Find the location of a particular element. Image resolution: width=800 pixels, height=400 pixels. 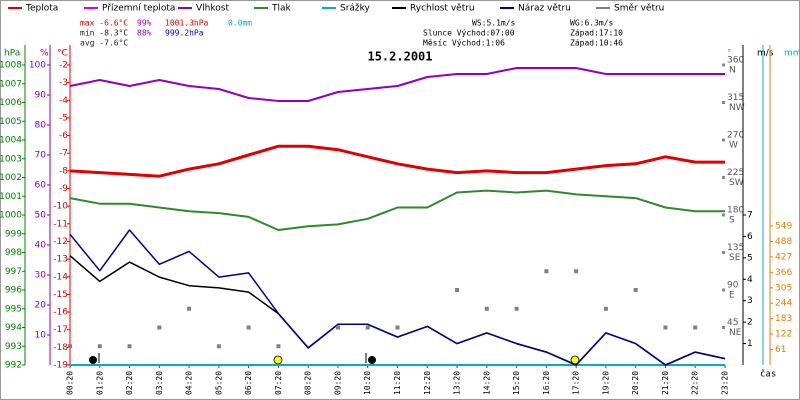

y-tick-label: 1007 is located at coordinates (11, 84).